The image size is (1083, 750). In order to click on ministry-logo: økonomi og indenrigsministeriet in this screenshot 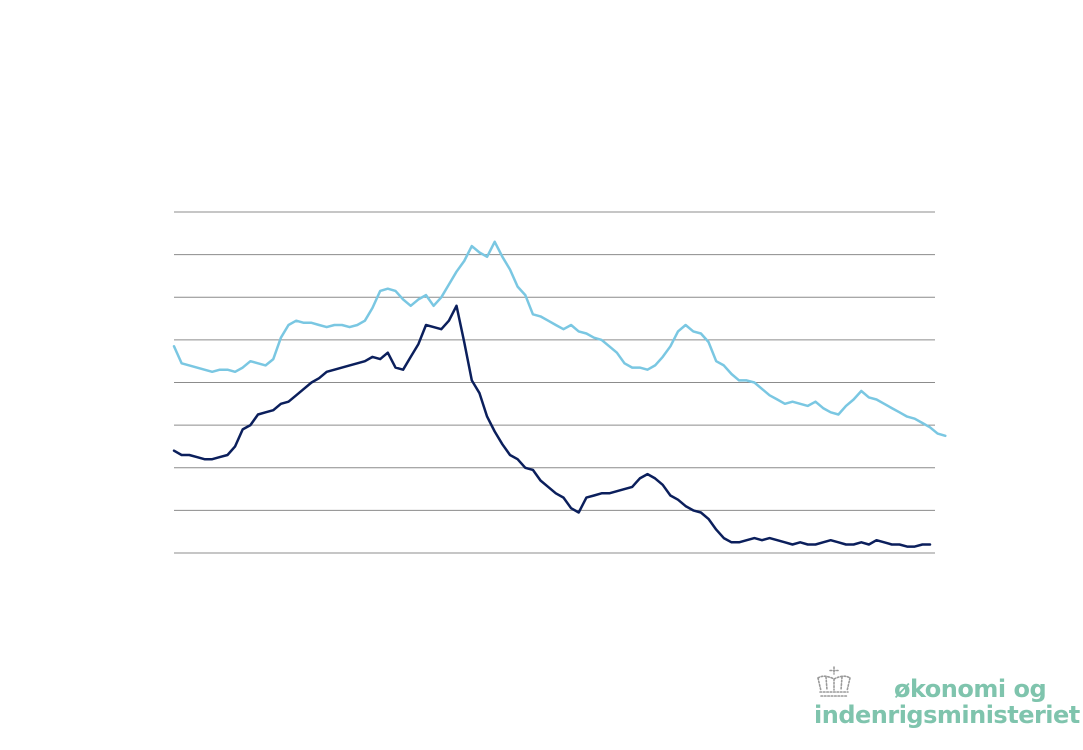, I will do `click(946, 699)`.